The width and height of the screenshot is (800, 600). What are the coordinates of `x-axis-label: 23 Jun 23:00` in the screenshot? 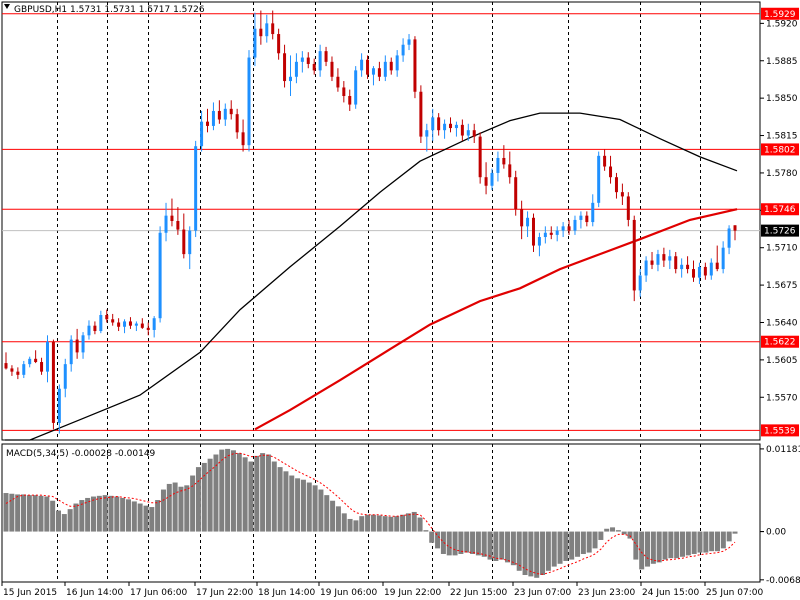 It's located at (606, 593).